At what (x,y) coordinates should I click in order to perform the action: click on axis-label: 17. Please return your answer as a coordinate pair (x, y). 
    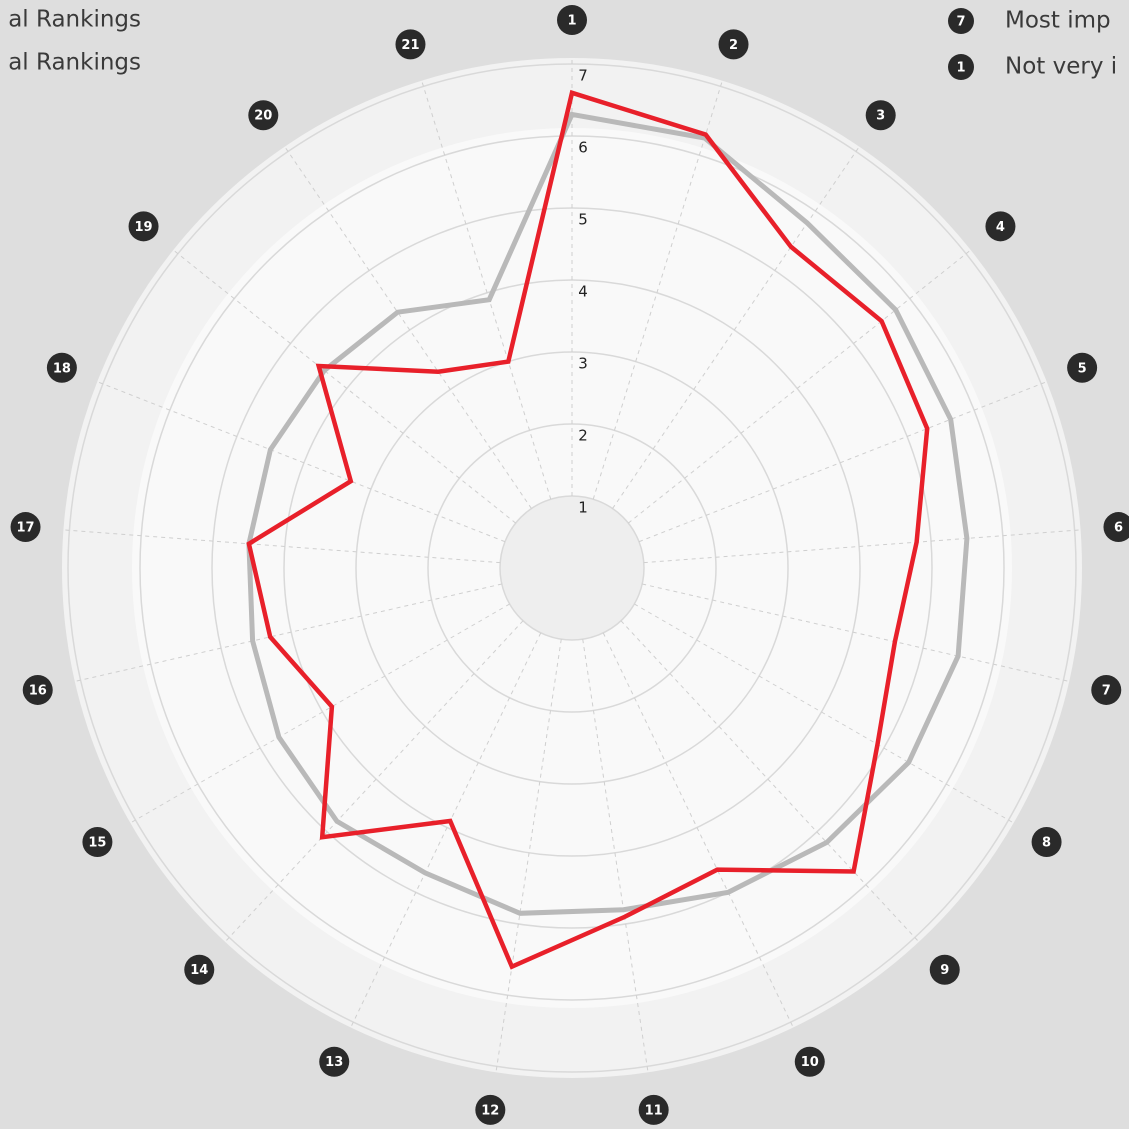
    Looking at the image, I should click on (25, 528).